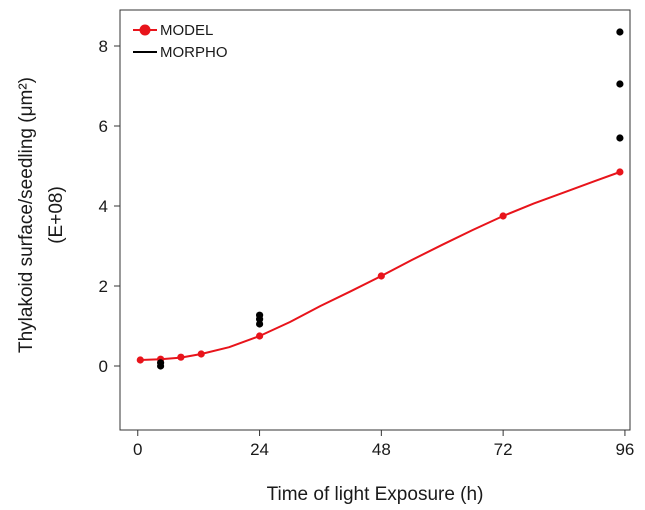 The height and width of the screenshot is (510, 645). I want to click on y-axis-ticks: 0 2 4 6 8, so click(109, 206).